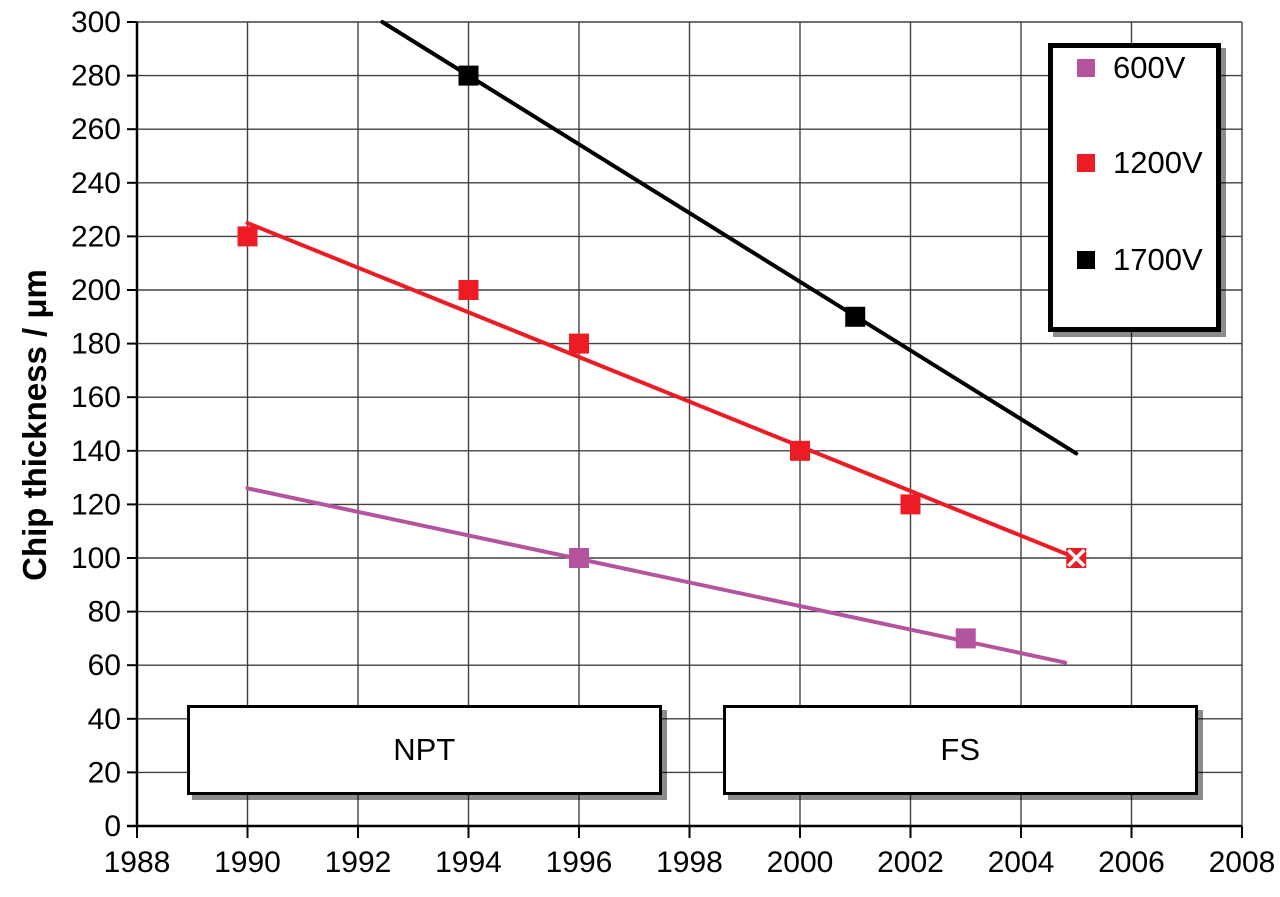  Describe the element at coordinates (1158, 162) in the screenshot. I see `legend-label-1200v: 1200V` at that location.